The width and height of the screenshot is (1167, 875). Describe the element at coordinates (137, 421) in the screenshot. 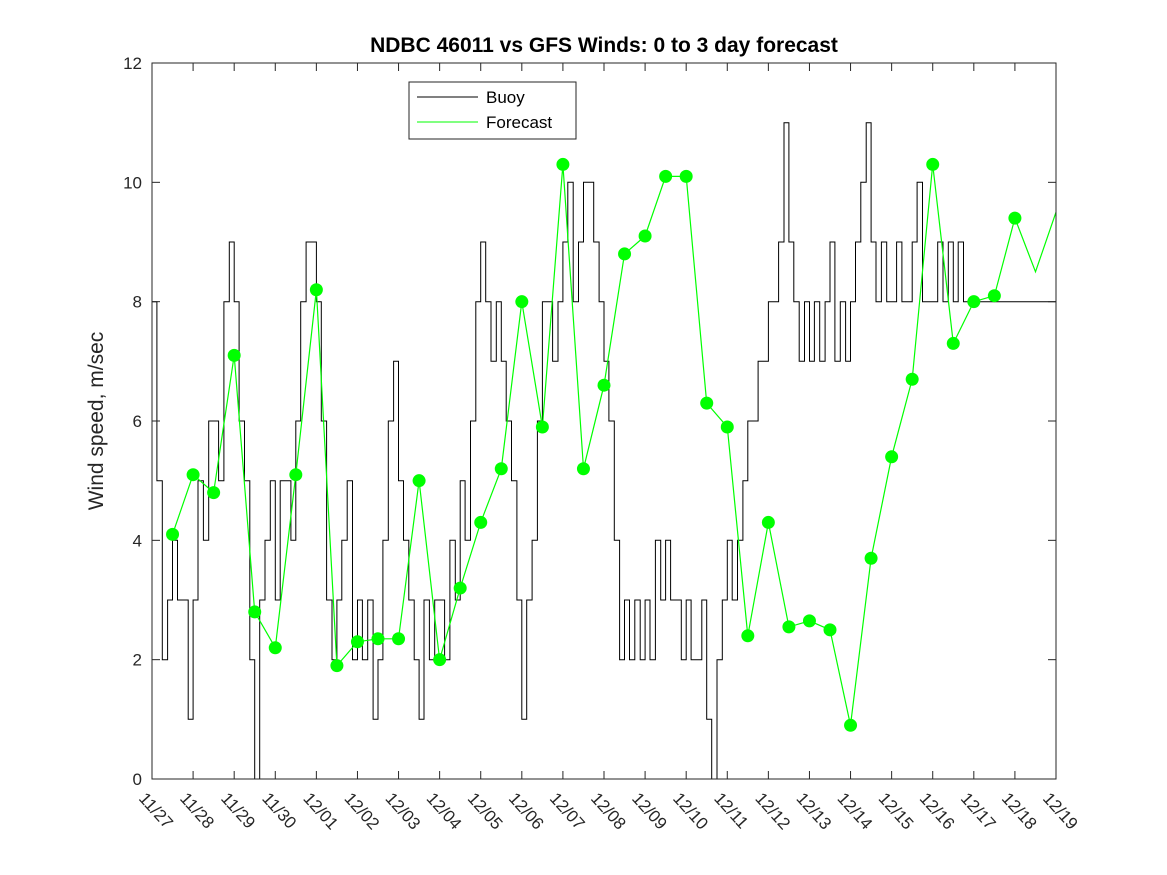

I see `y-tick-label: 6` at that location.